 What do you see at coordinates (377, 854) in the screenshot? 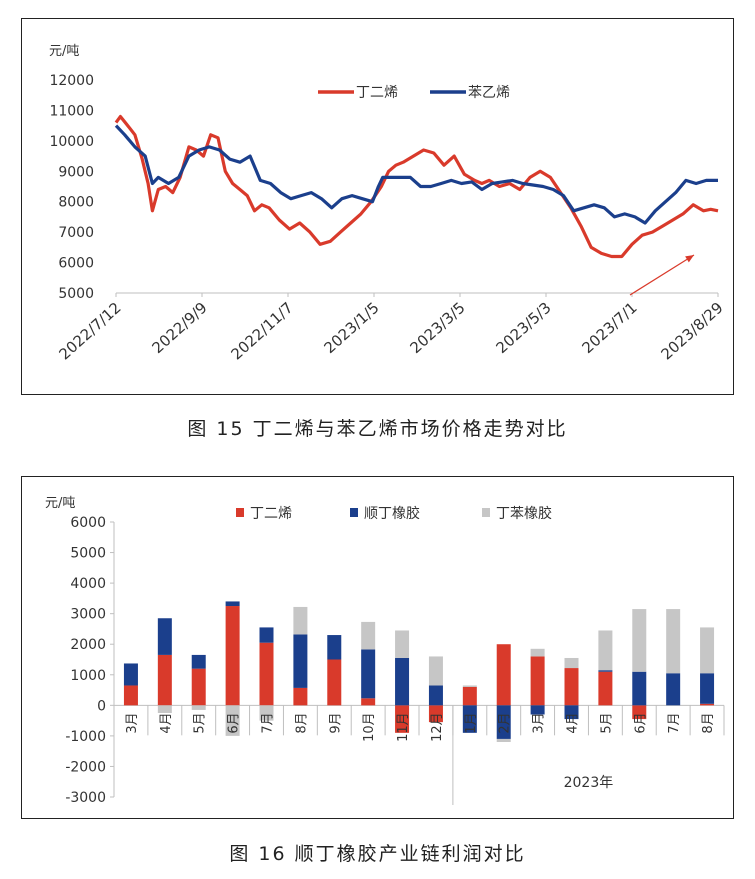
I see `figure-caption-16: 图 16 顺丁橡胶产业链利润对比` at bounding box center [377, 854].